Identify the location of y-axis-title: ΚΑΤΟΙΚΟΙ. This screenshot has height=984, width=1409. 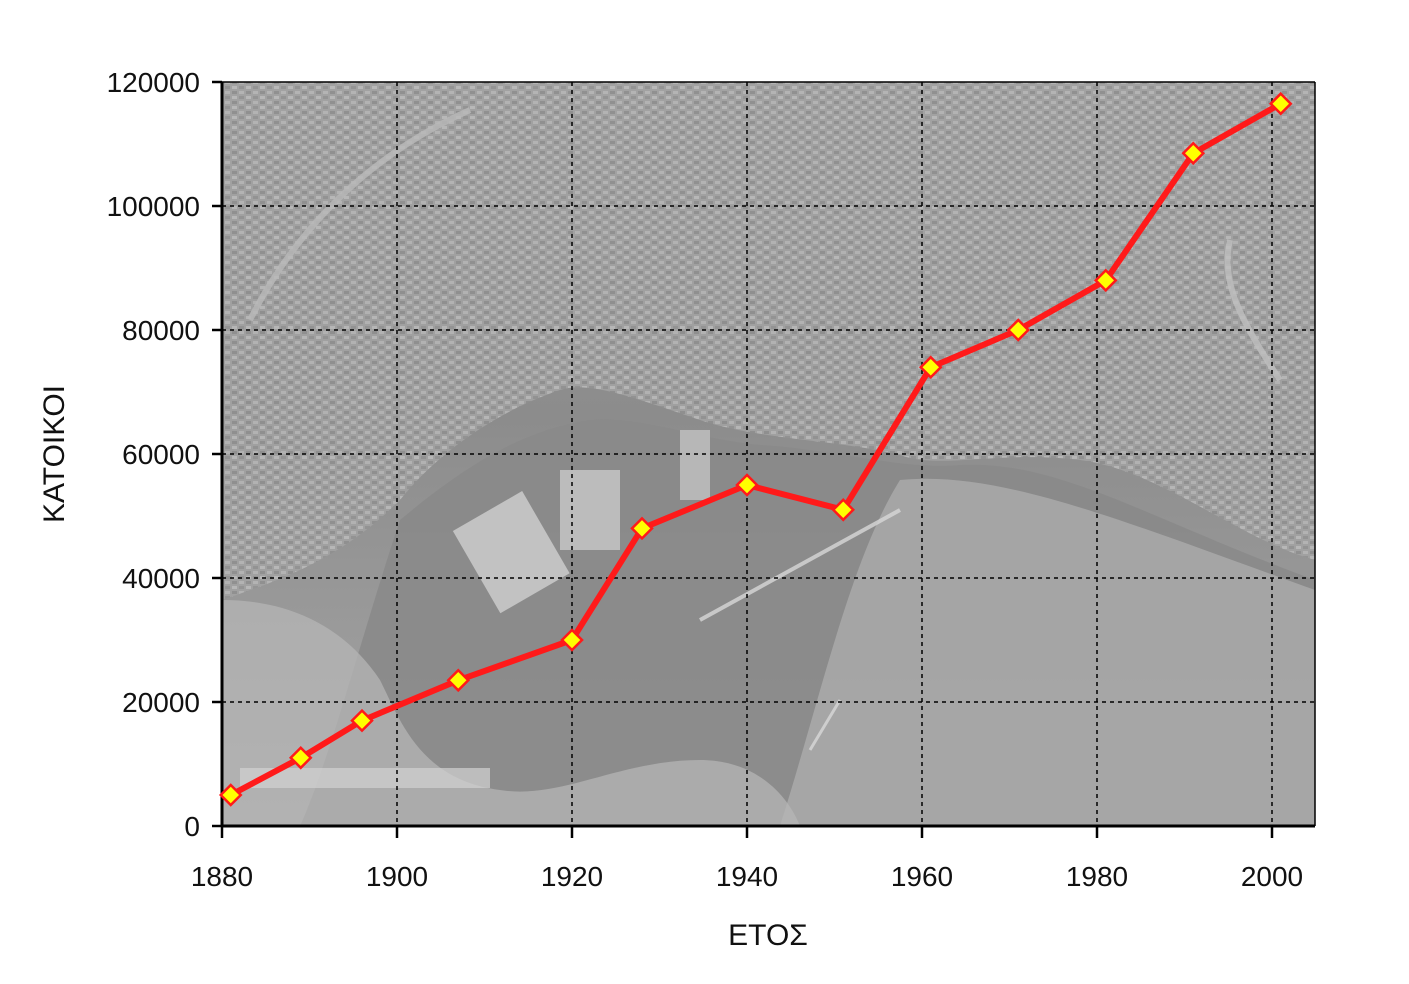
(54, 454).